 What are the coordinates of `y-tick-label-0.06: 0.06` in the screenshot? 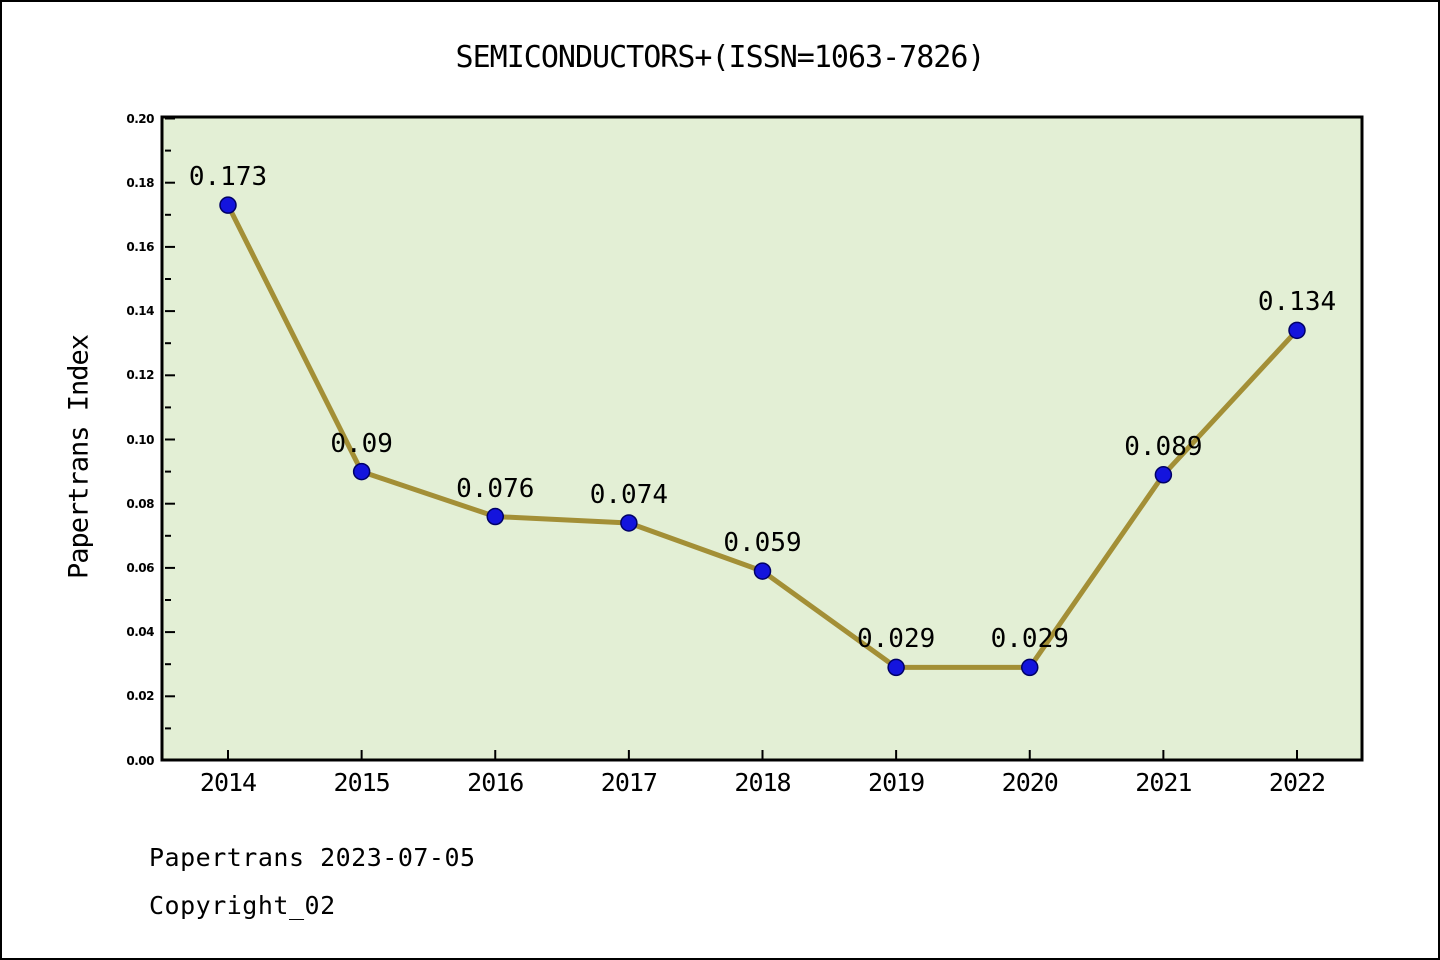 It's located at (140, 567).